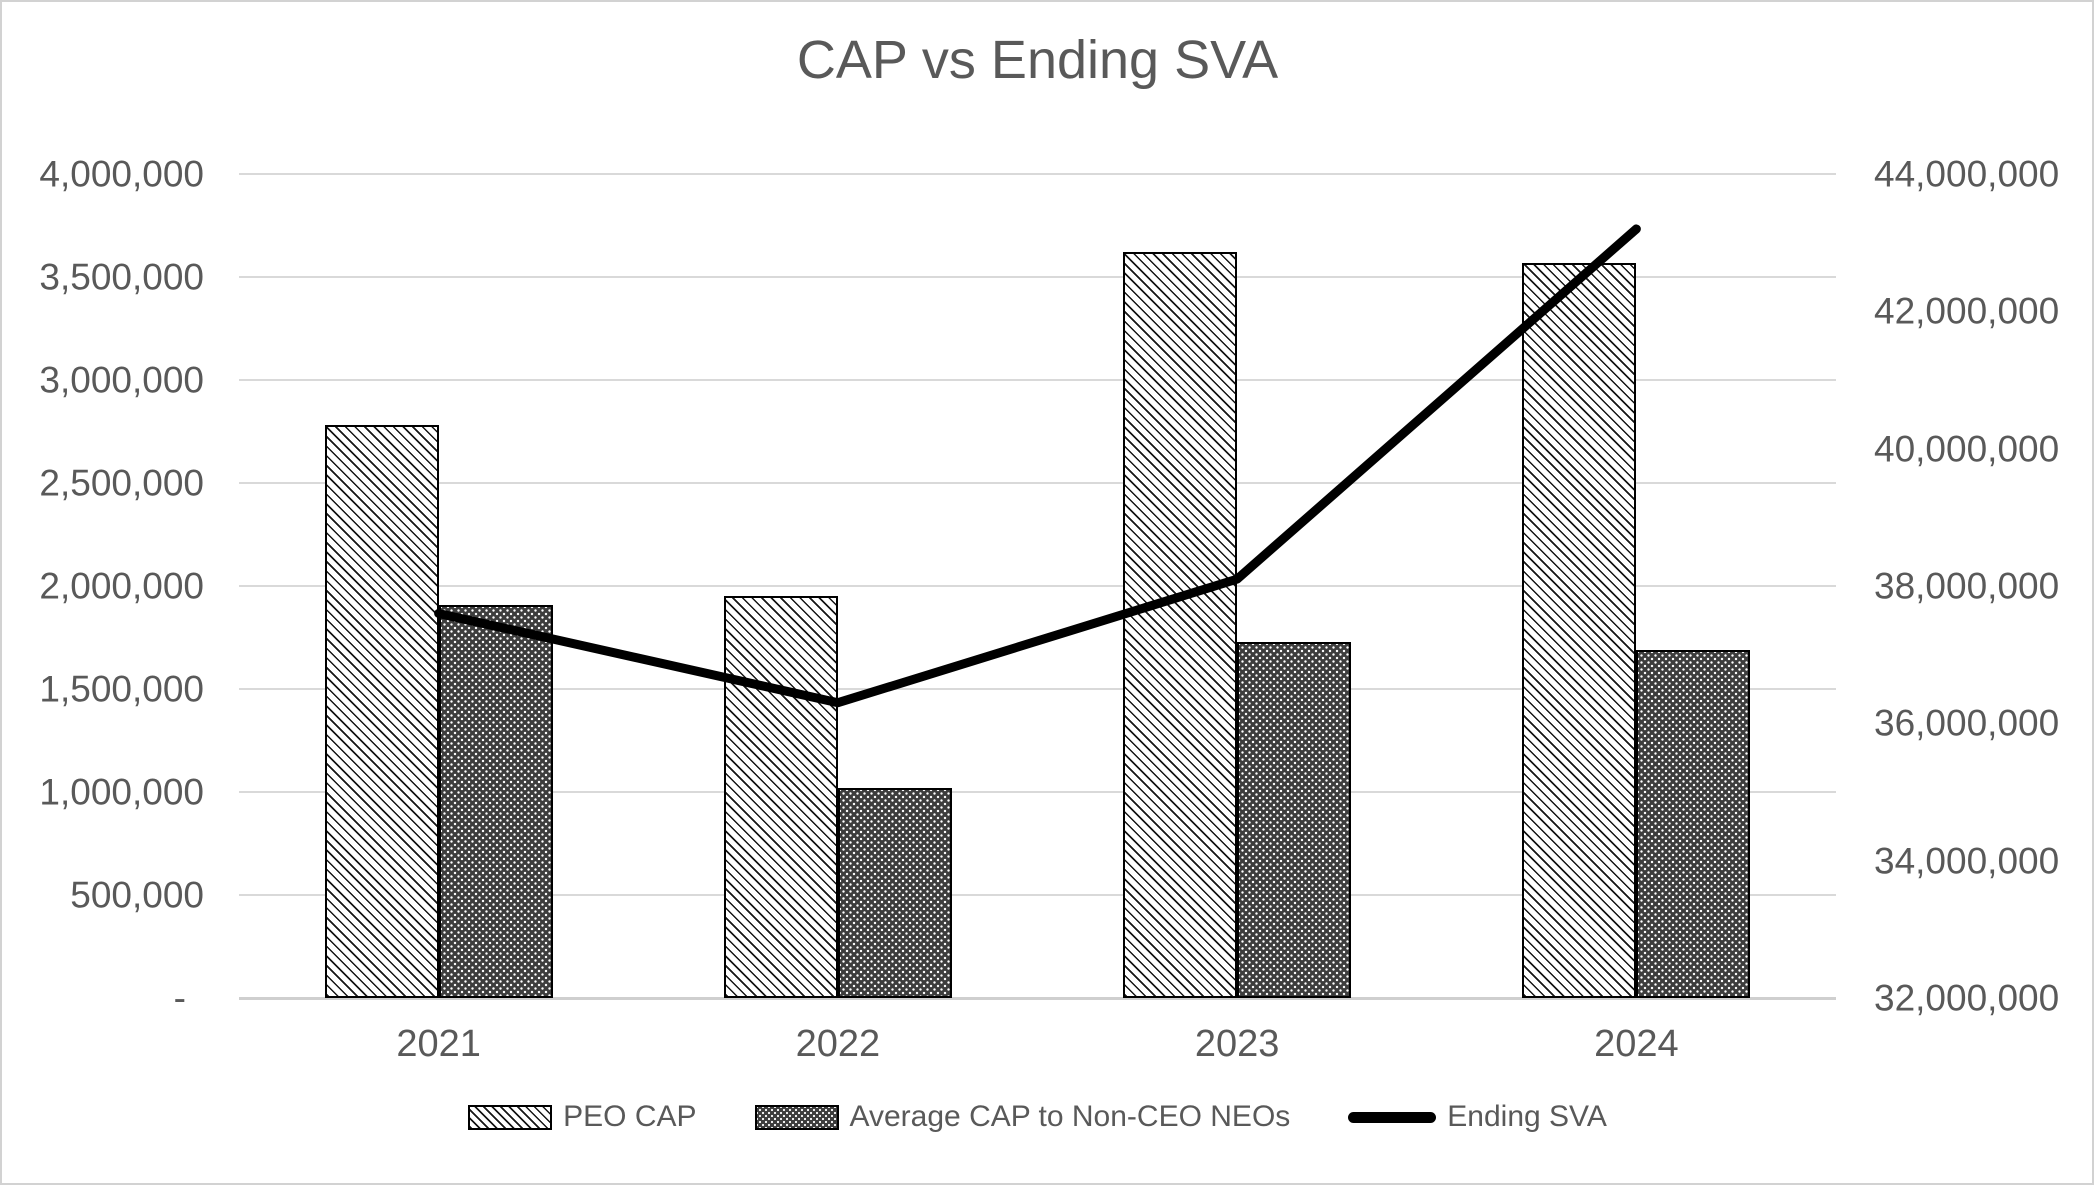 Image resolution: width=2094 pixels, height=1185 pixels. Describe the element at coordinates (1294, 819) in the screenshot. I see `bar-average-cap-to-non-ceo-neos-2023` at that location.